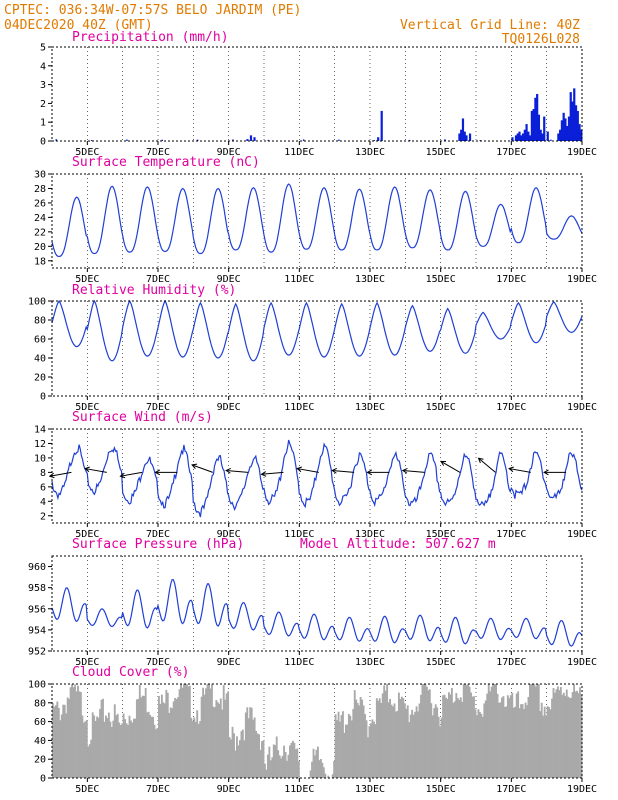 The width and height of the screenshot is (618, 800). What do you see at coordinates (441, 534) in the screenshot?
I see `wind-xtick-label: 15DEC` at bounding box center [441, 534].